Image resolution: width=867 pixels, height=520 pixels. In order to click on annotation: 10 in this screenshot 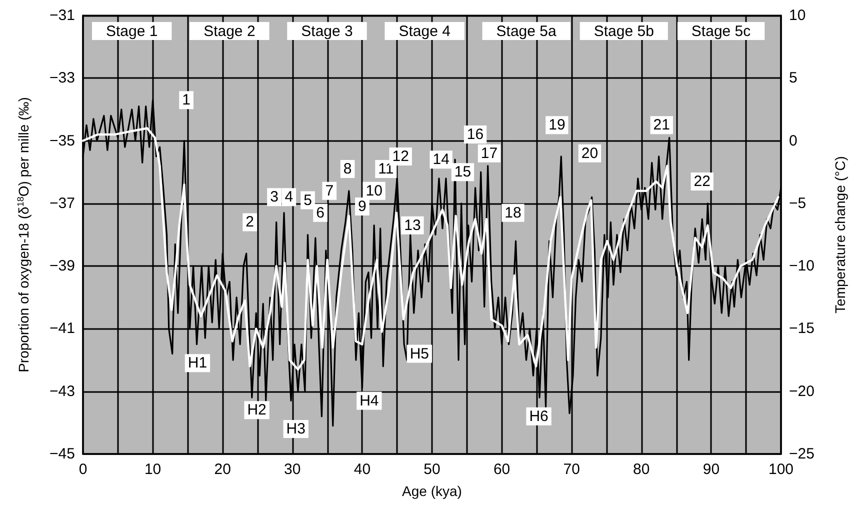, I will do `click(374, 191)`.